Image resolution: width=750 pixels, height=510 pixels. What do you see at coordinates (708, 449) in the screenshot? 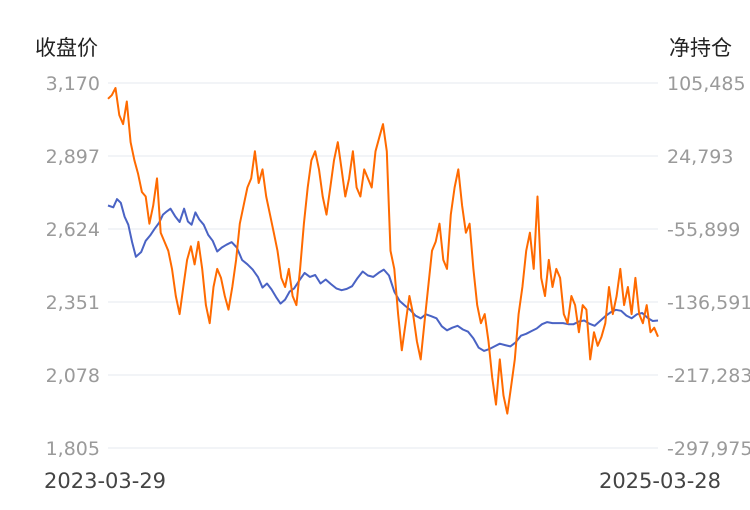
I see `right-tick-label: -297,975` at bounding box center [708, 449].